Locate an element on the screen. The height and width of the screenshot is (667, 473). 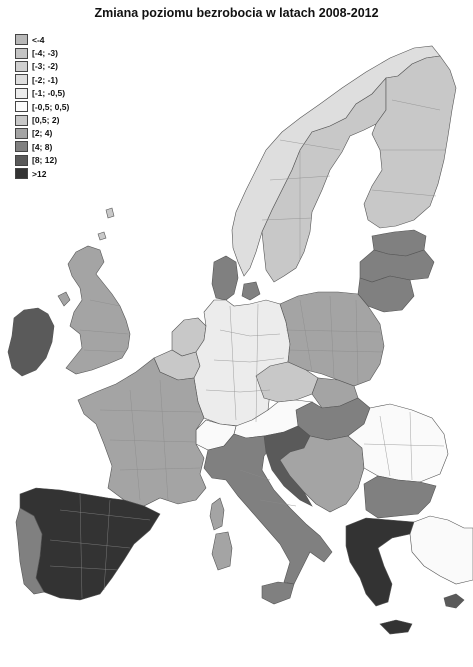
region-crete is located at coordinates (396, 627).